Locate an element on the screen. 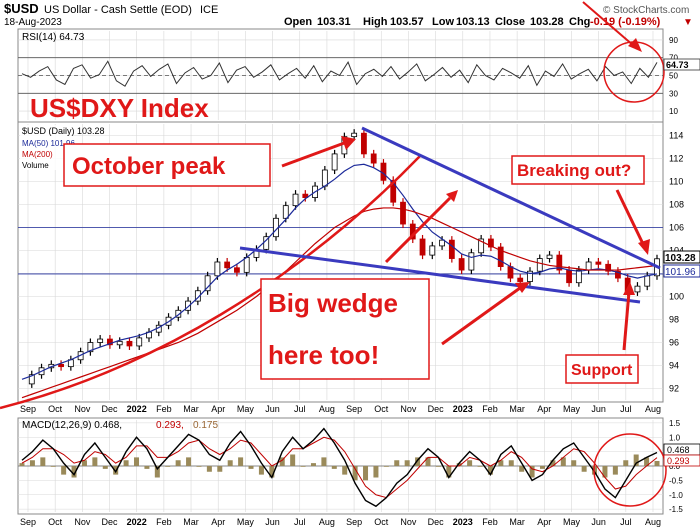 This screenshot has height=530, width=700. price-y-tick: 98 is located at coordinates (674, 320).